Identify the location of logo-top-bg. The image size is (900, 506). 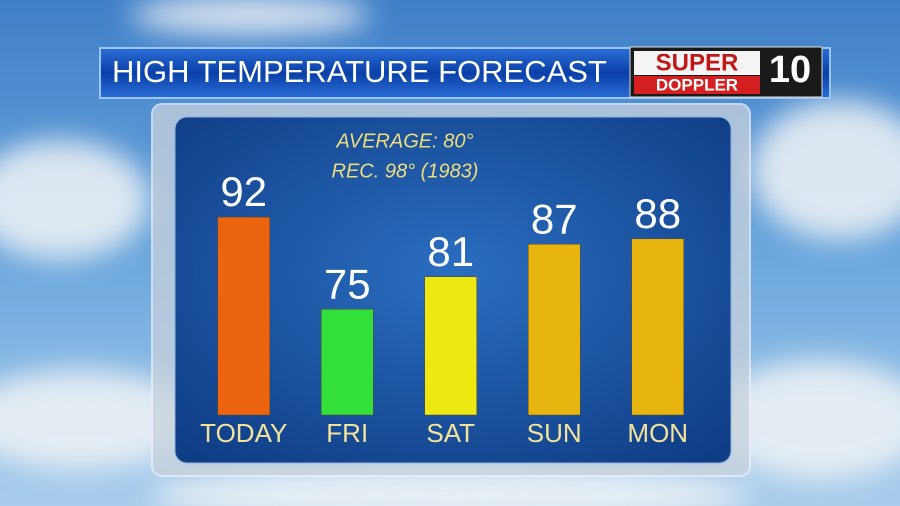
(697, 63).